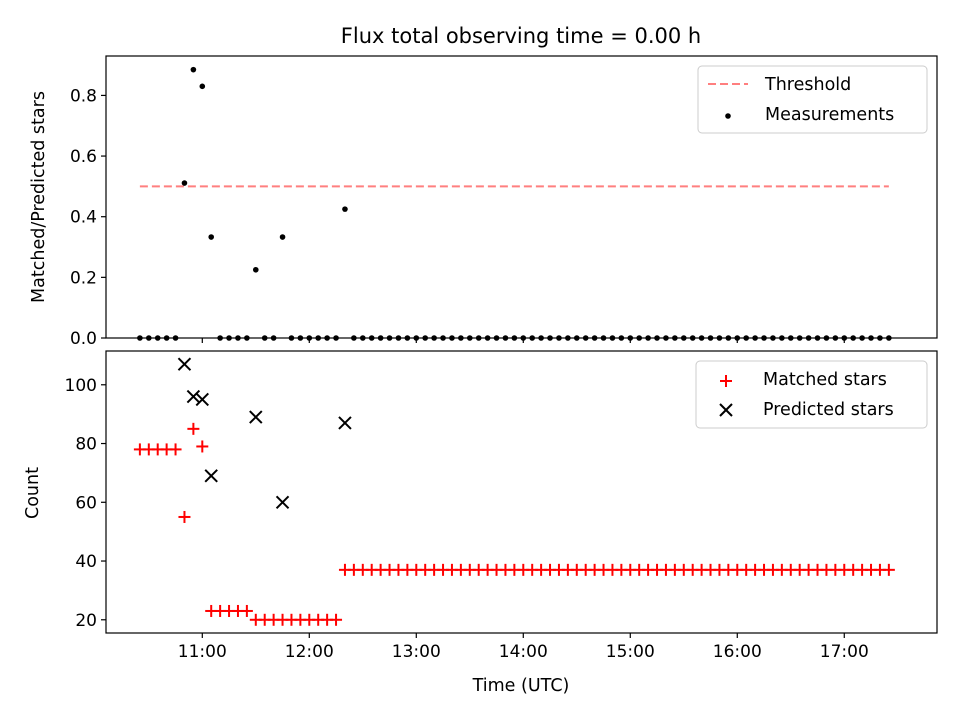 This screenshot has width=960, height=720. Describe the element at coordinates (630, 652) in the screenshot. I see `bottom-x-tick-label: 15:00` at that location.